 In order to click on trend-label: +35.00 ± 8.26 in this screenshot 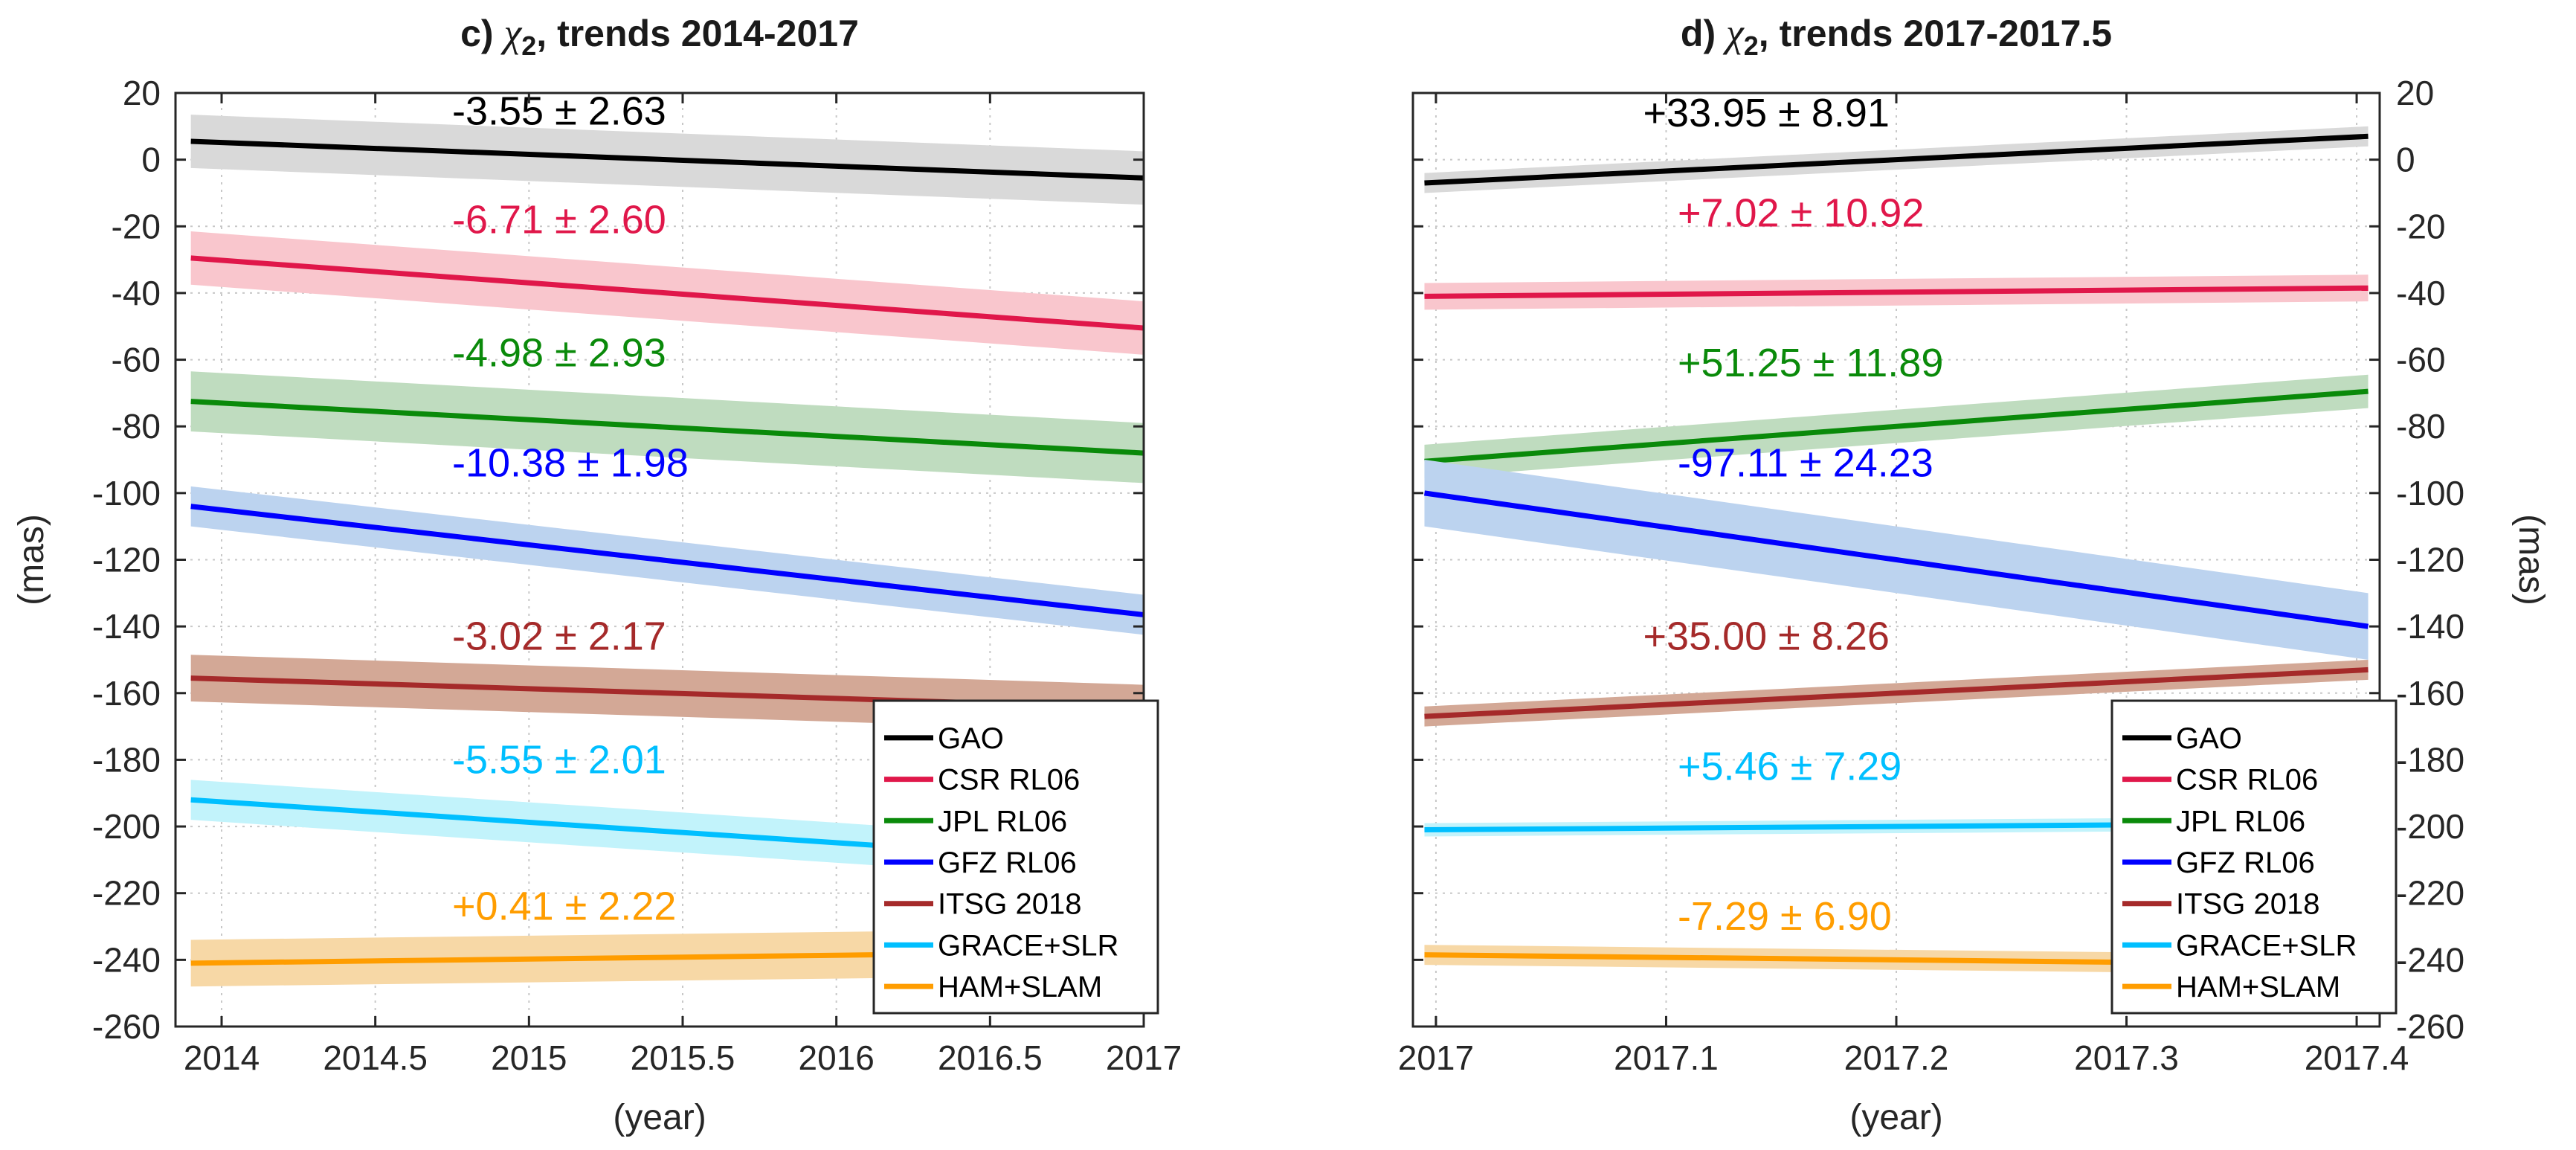, I will do `click(1766, 637)`.